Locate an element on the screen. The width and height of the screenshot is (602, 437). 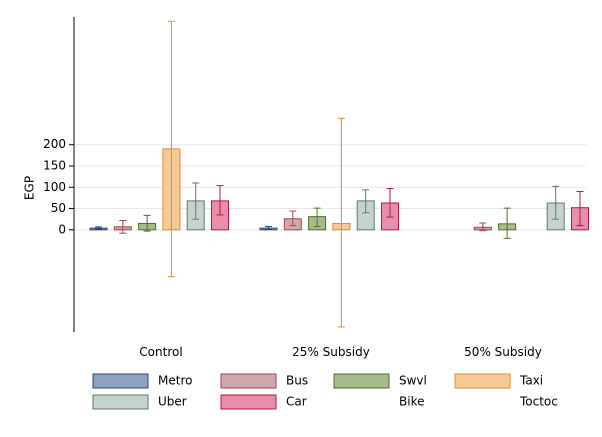
legend-swatch-uber is located at coordinates (120, 402).